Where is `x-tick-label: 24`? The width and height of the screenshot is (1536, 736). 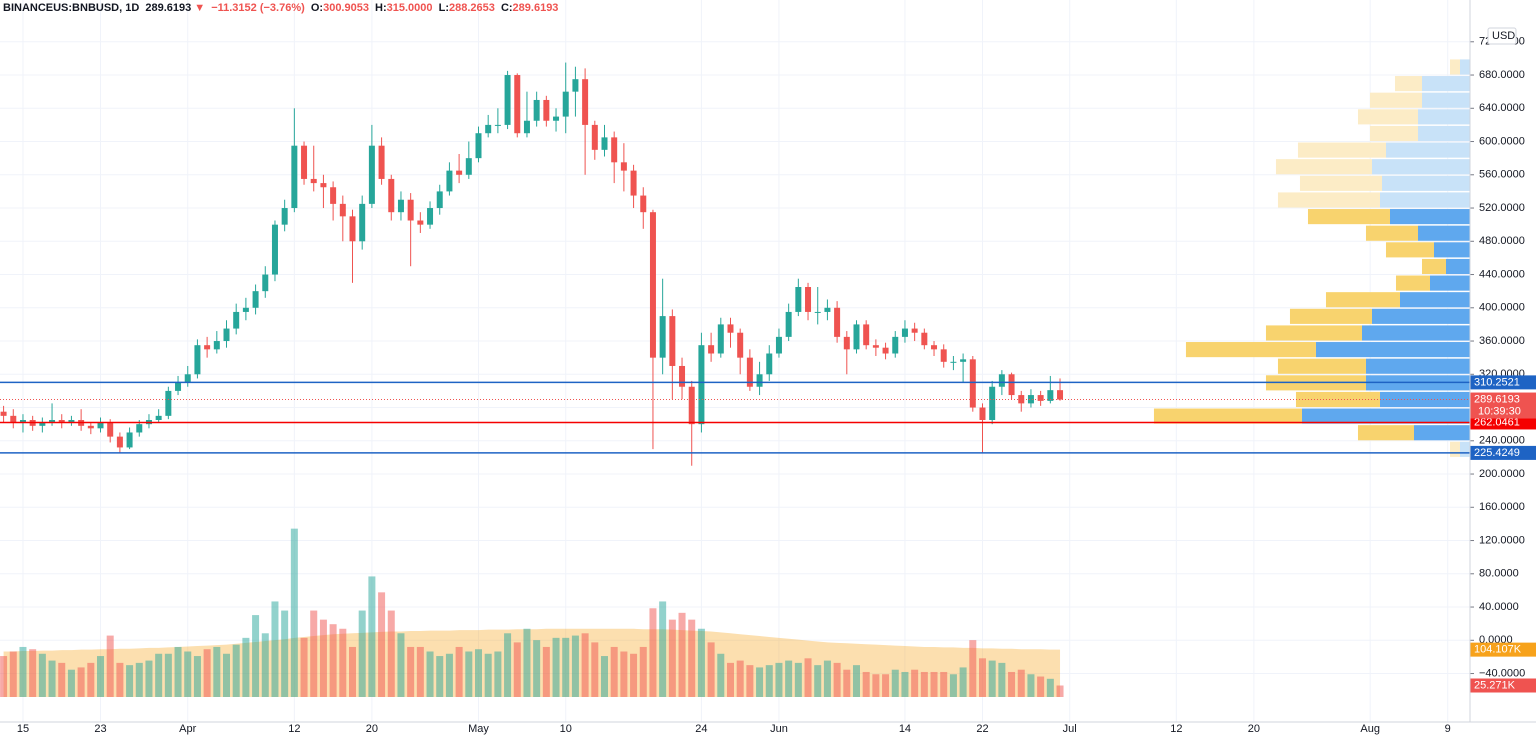
x-tick-label: 24 is located at coordinates (701, 729).